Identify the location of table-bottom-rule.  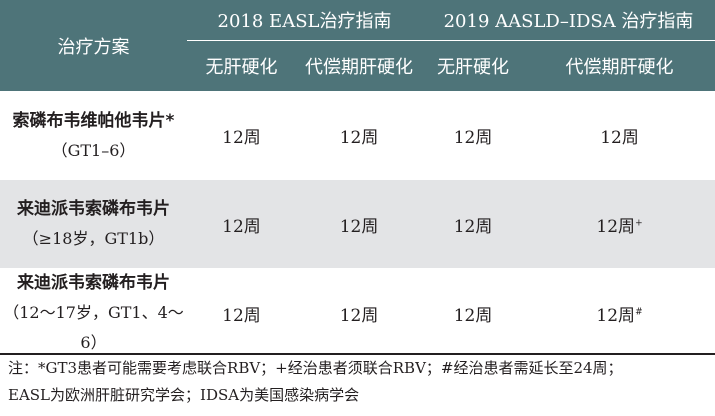
(357, 354).